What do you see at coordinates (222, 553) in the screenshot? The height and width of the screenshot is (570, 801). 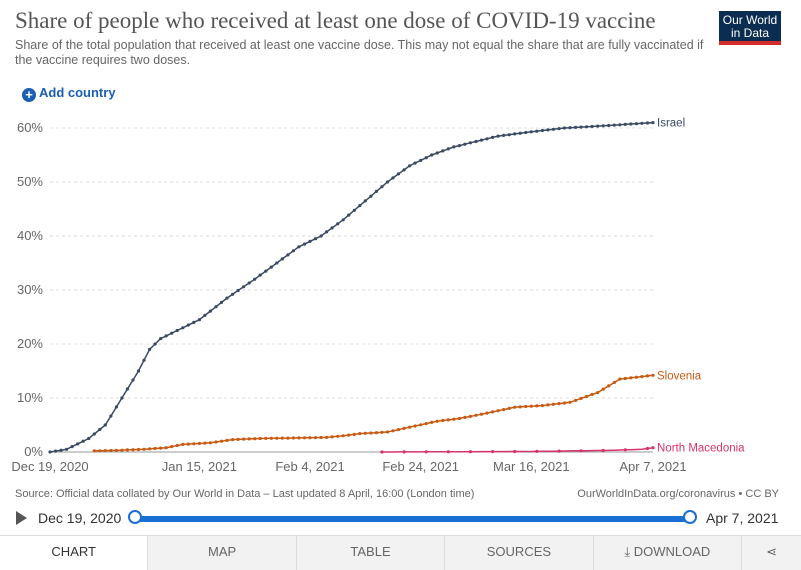 I see `tab-map: MAP` at bounding box center [222, 553].